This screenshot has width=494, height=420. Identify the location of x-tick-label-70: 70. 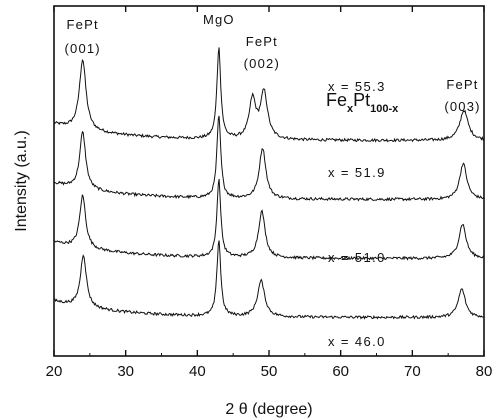
(412, 371).